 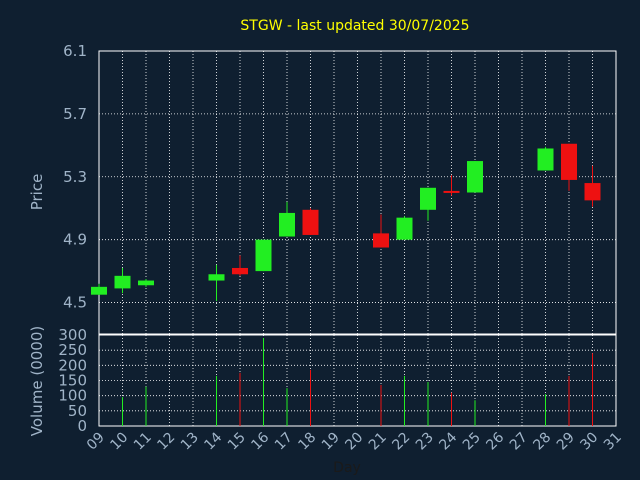 What do you see at coordinates (96, 442) in the screenshot?
I see `day-tick-label: 09` at bounding box center [96, 442].